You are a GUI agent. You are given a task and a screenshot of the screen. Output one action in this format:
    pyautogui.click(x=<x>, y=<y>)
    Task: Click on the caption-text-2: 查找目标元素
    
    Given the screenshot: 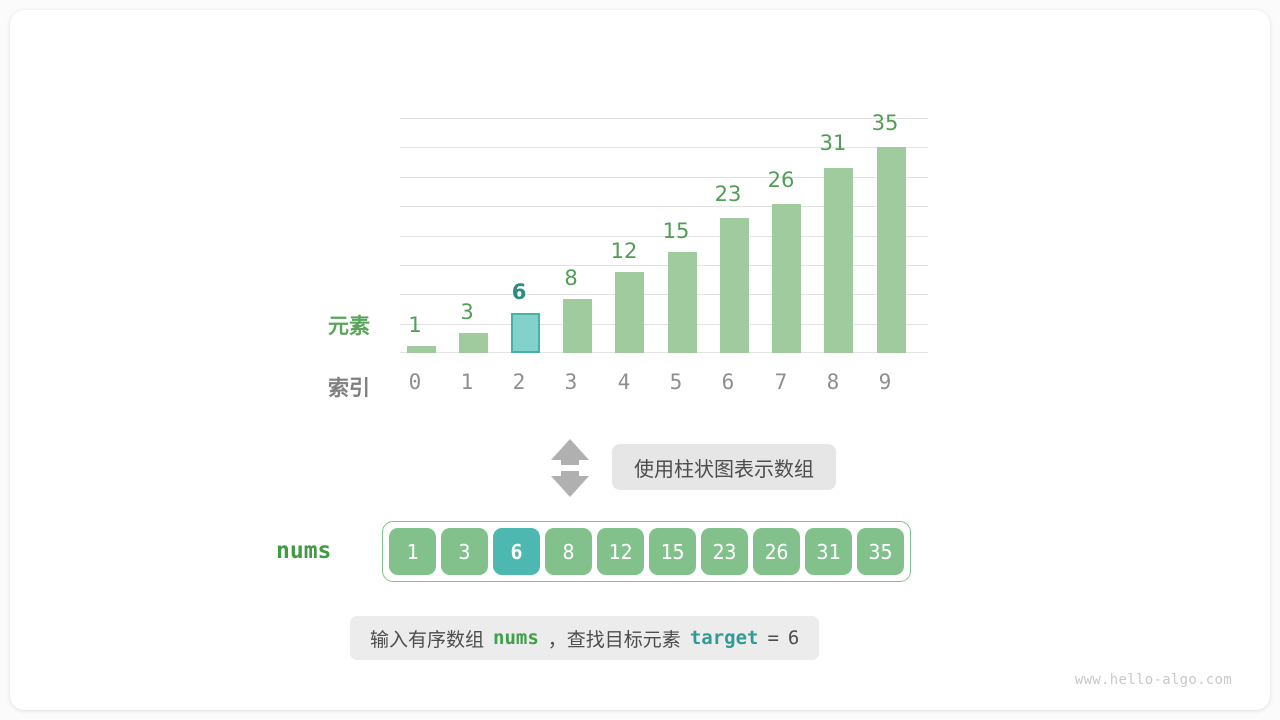 What is the action you would take?
    pyautogui.click(x=623, y=639)
    